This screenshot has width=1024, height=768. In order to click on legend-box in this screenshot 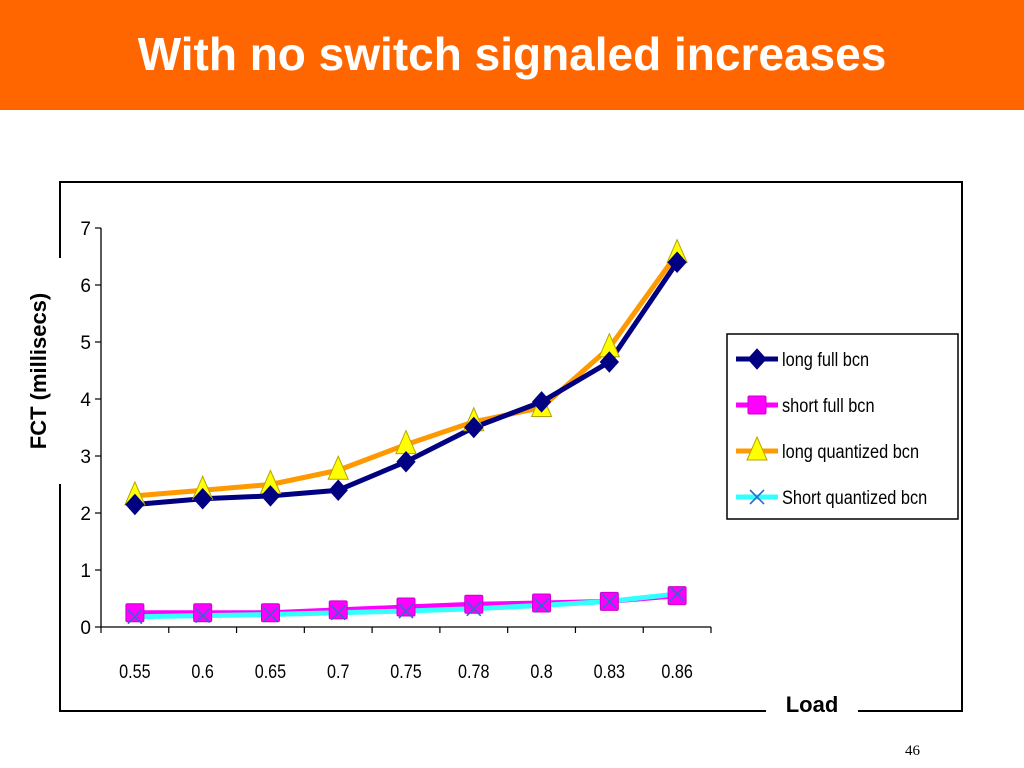, I will do `click(842, 426)`.